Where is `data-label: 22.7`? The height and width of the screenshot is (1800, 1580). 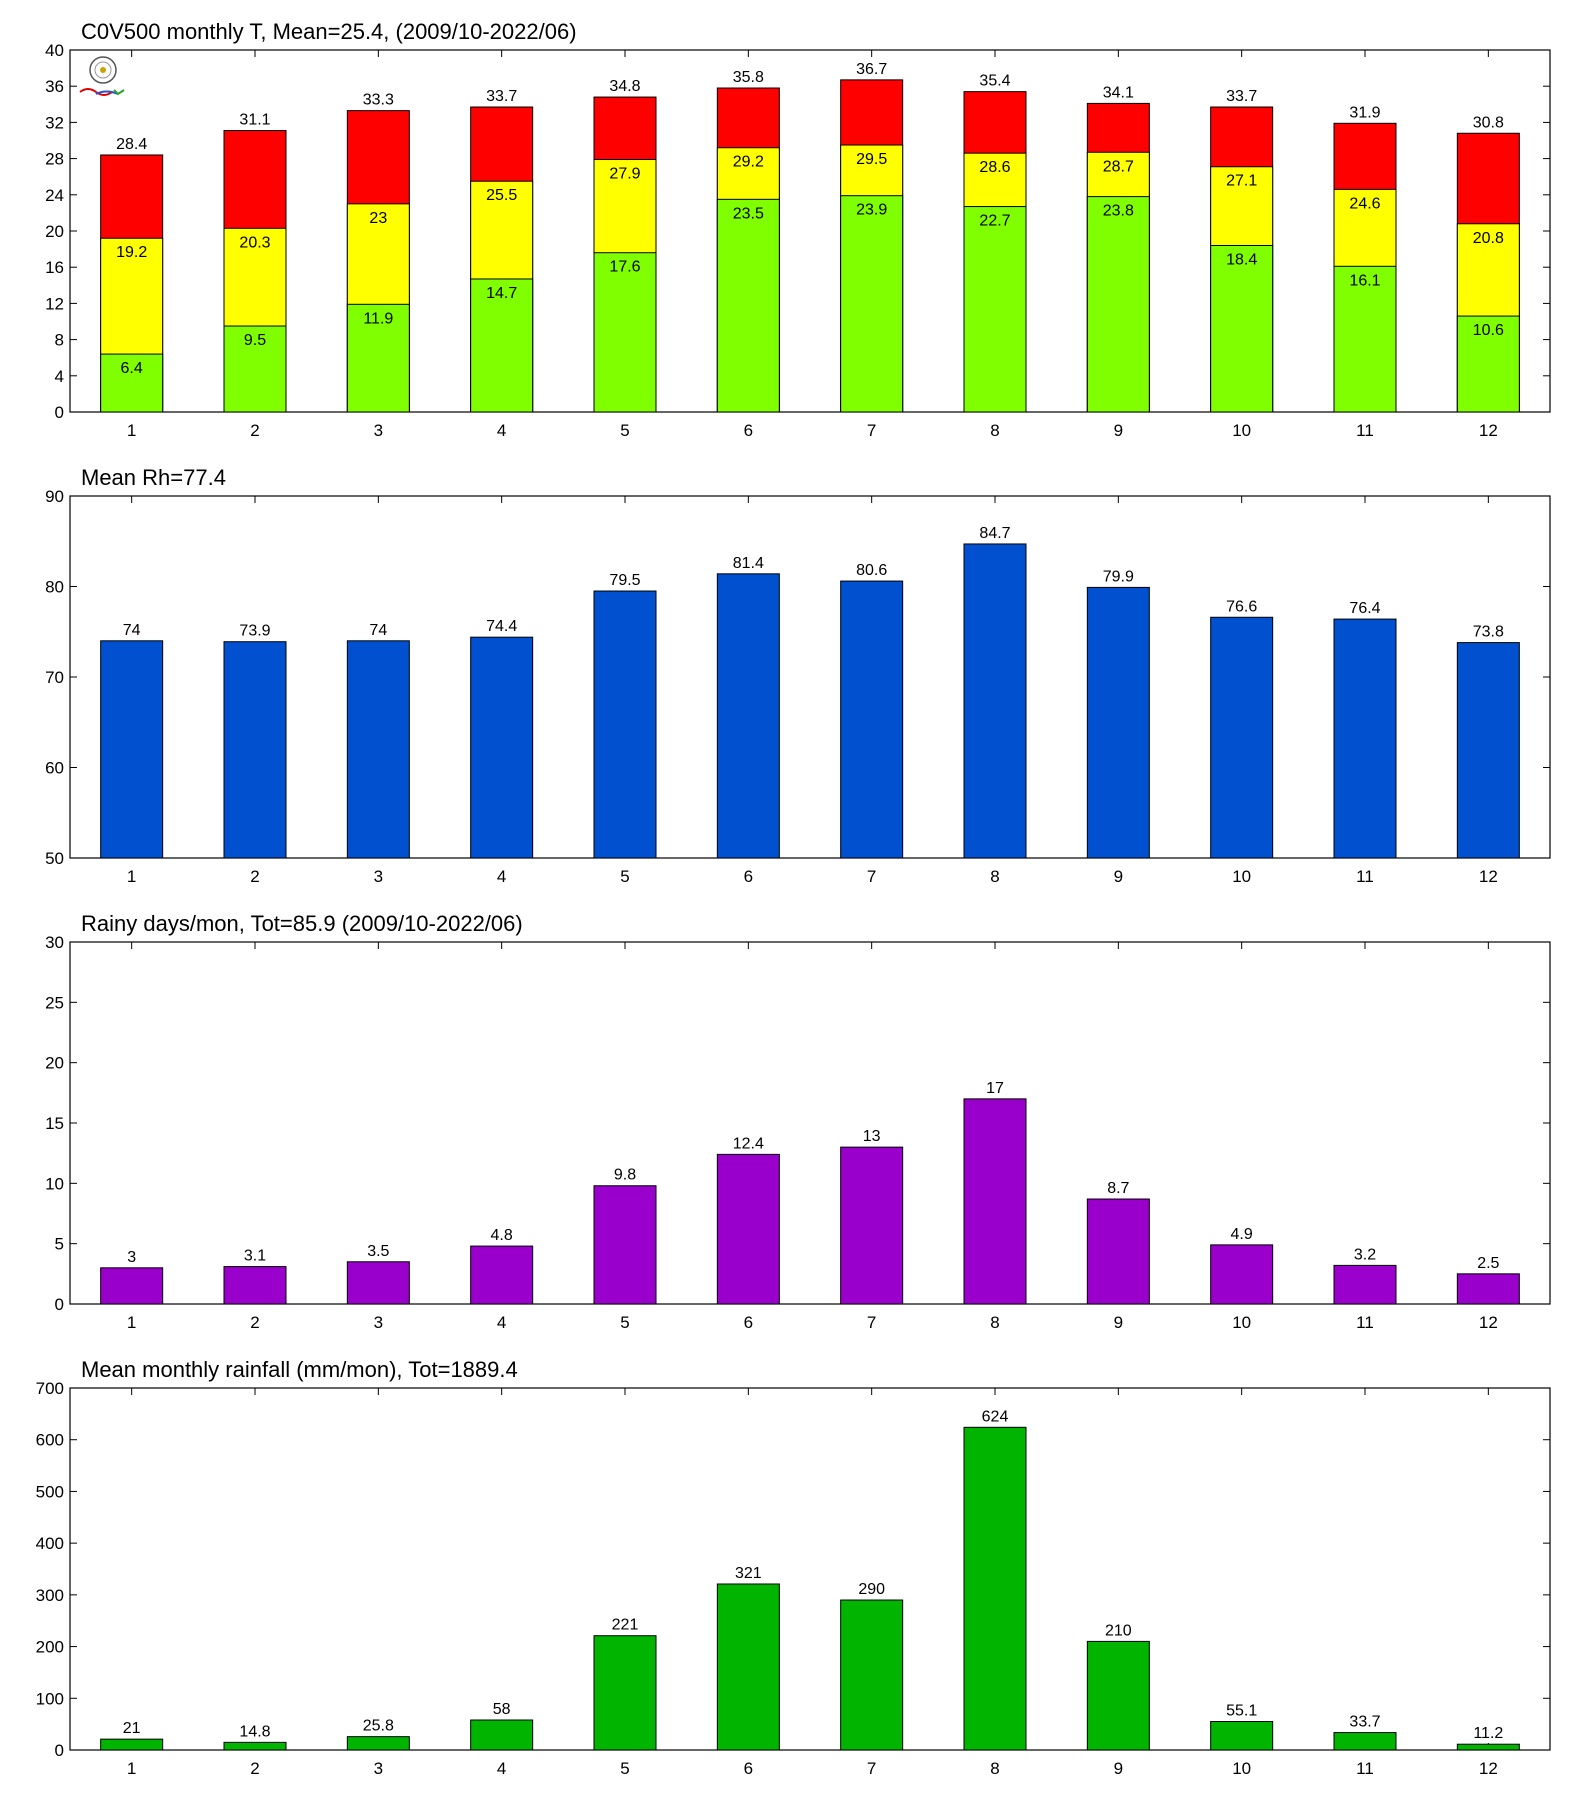
data-label: 22.7 is located at coordinates (994, 221).